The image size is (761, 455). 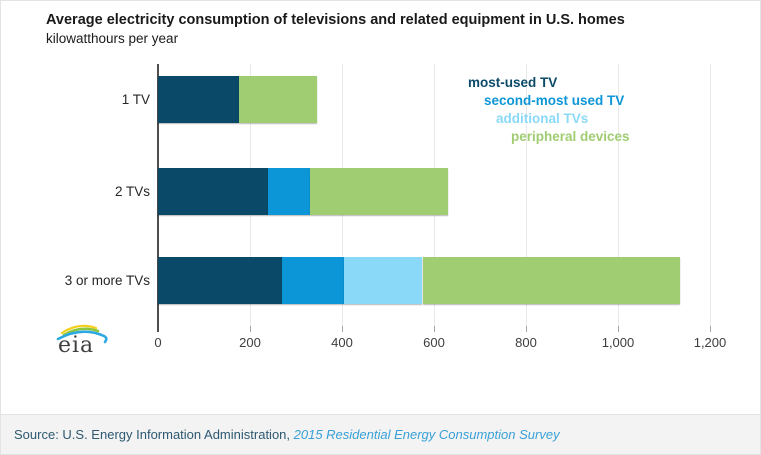 What do you see at coordinates (112, 38) in the screenshot?
I see `chart-subtitle: kilowatthours per year` at bounding box center [112, 38].